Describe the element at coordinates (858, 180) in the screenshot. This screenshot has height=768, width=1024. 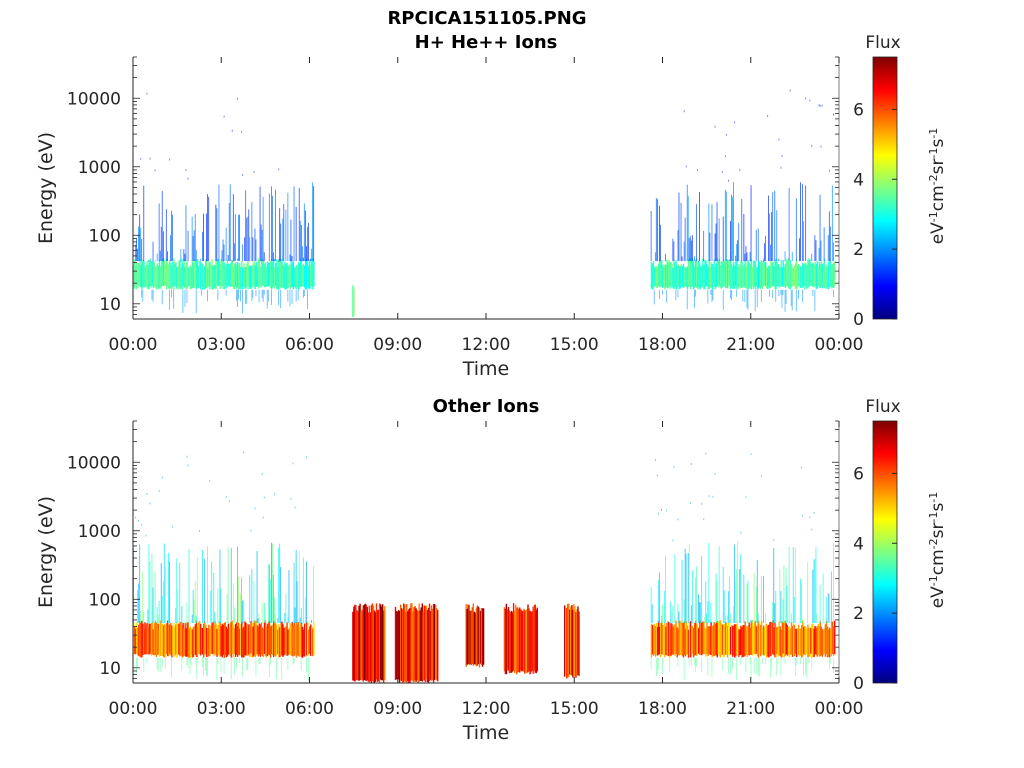
I see `colorbar-tick-label: 4` at that location.